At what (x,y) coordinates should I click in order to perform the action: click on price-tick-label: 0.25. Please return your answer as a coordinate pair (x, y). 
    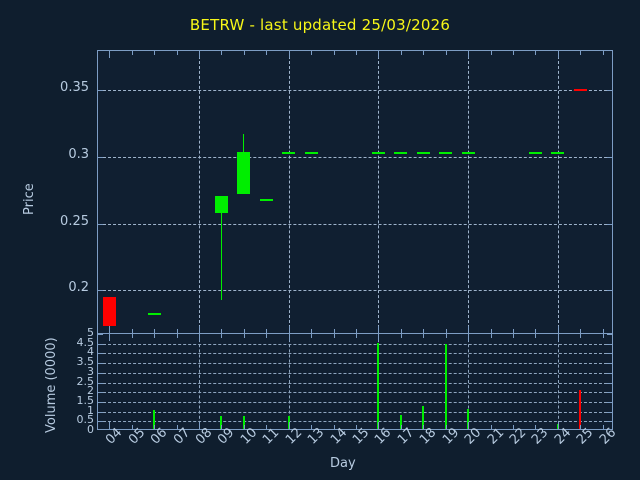
    Looking at the image, I should click on (74, 221).